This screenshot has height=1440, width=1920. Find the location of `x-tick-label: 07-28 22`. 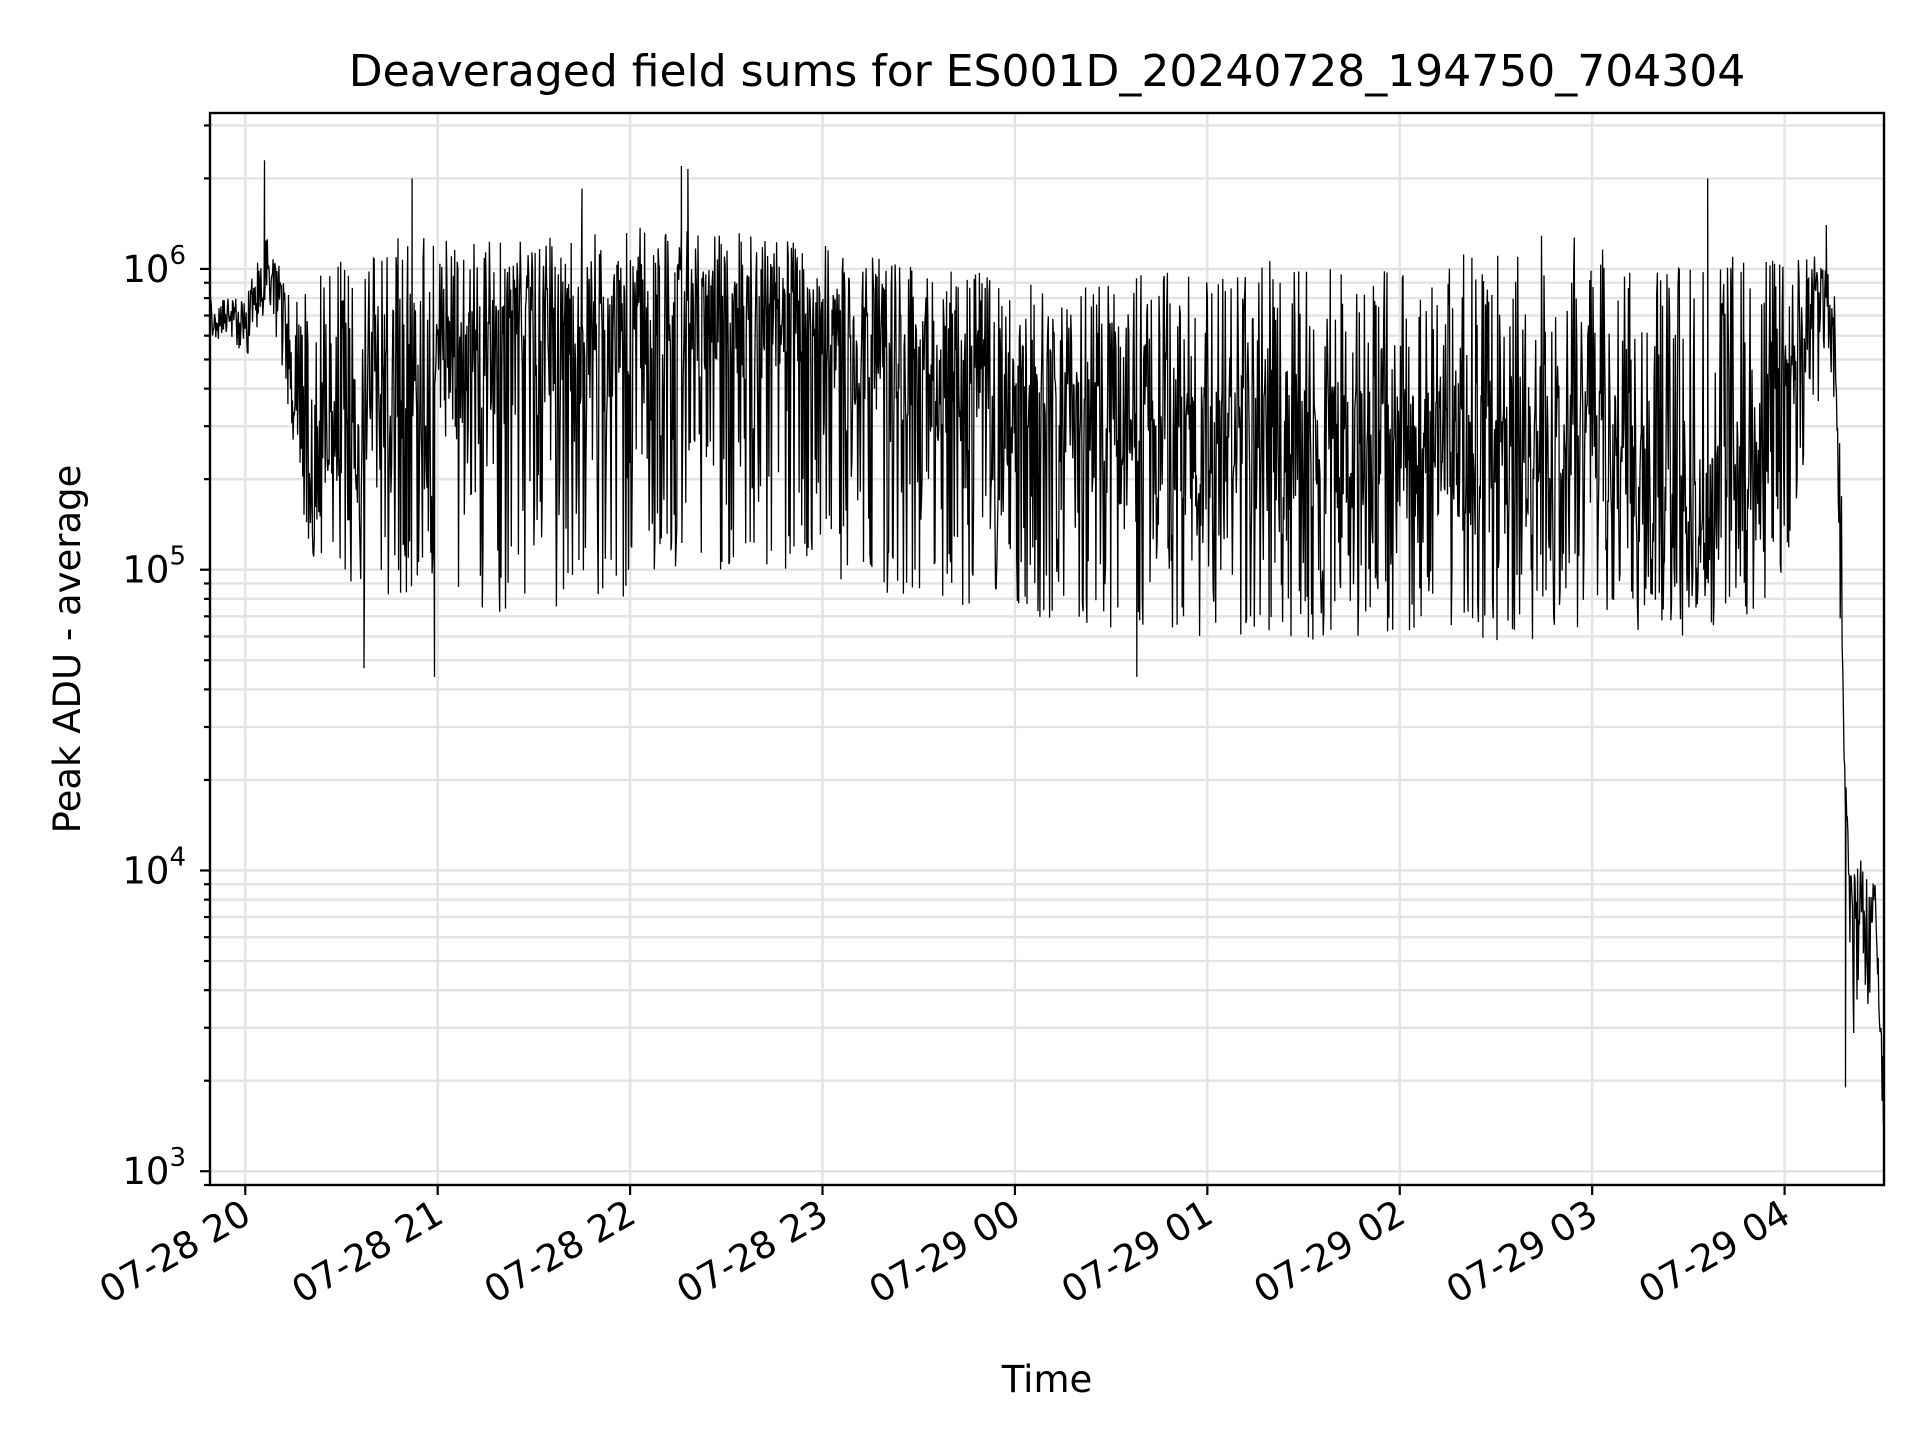

x-tick-label: 07-28 22 is located at coordinates (560, 1252).